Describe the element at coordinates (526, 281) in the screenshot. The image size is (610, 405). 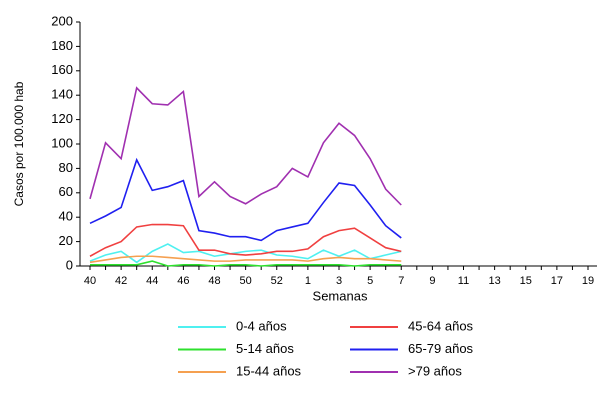
I see `x-tick-label: 15` at that location.